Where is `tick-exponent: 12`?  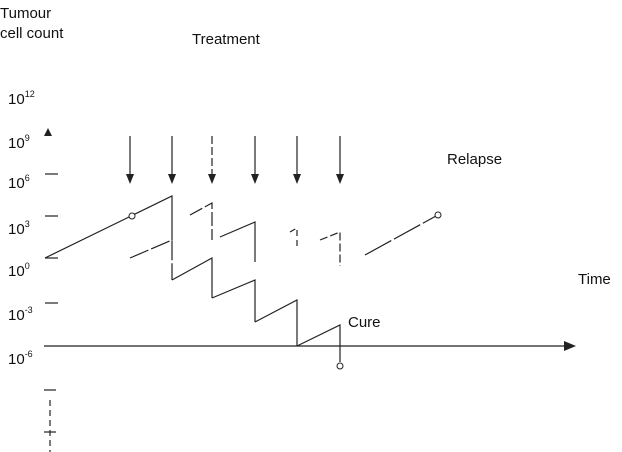 tick-exponent: 12 is located at coordinates (30, 94).